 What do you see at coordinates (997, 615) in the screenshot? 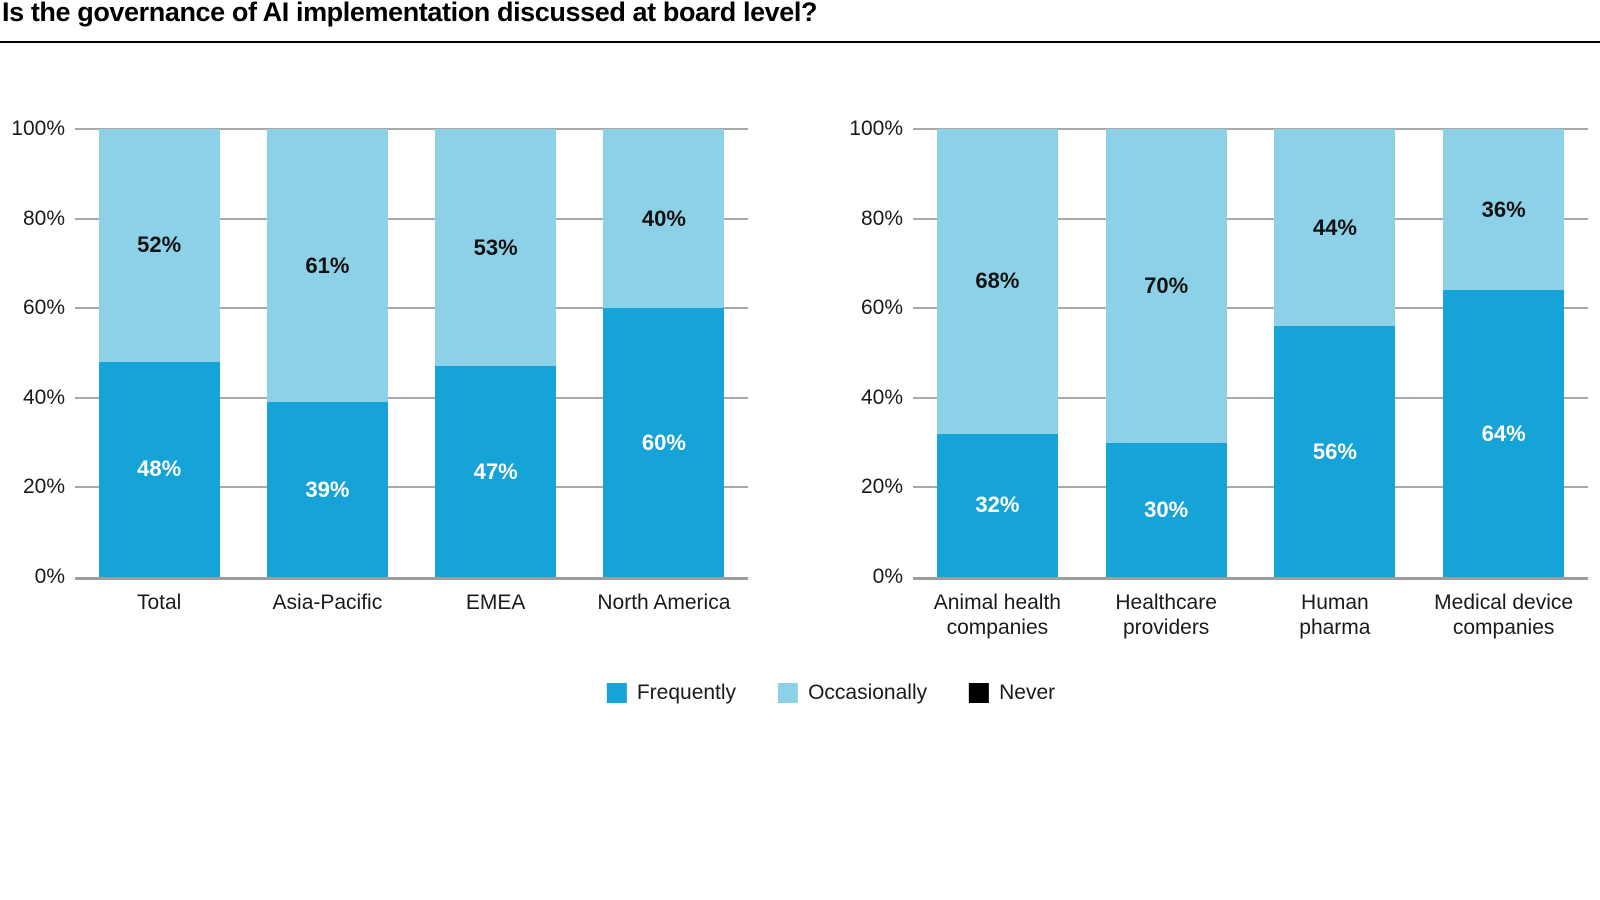
I see `category-label-animal-health-companies: Animal health companies` at bounding box center [997, 615].